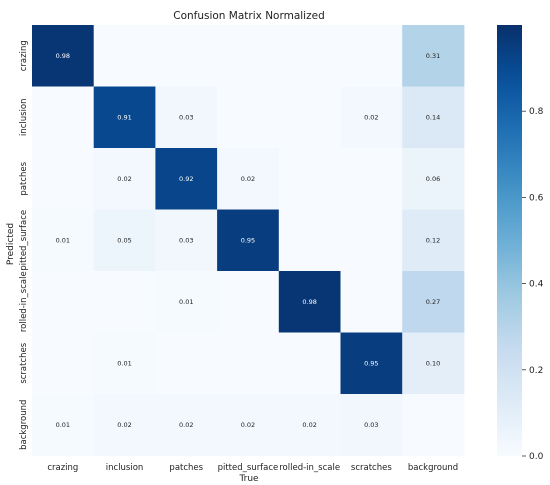 Image resolution: width=550 pixels, height=485 pixels. Describe the element at coordinates (509, 240) in the screenshot. I see `colorbar` at that location.